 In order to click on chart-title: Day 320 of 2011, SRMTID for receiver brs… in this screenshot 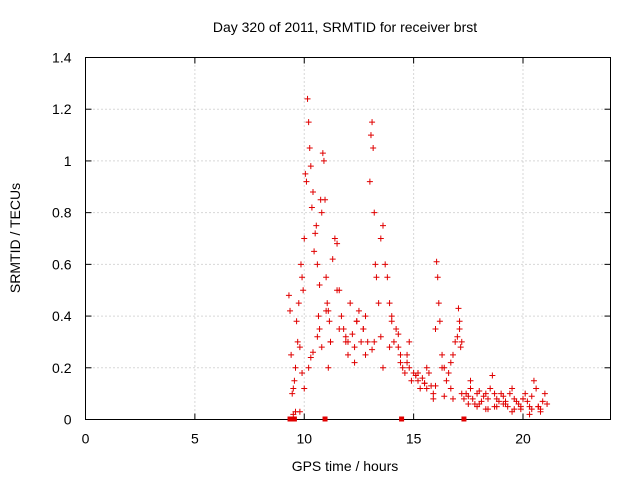, I will do `click(345, 27)`.